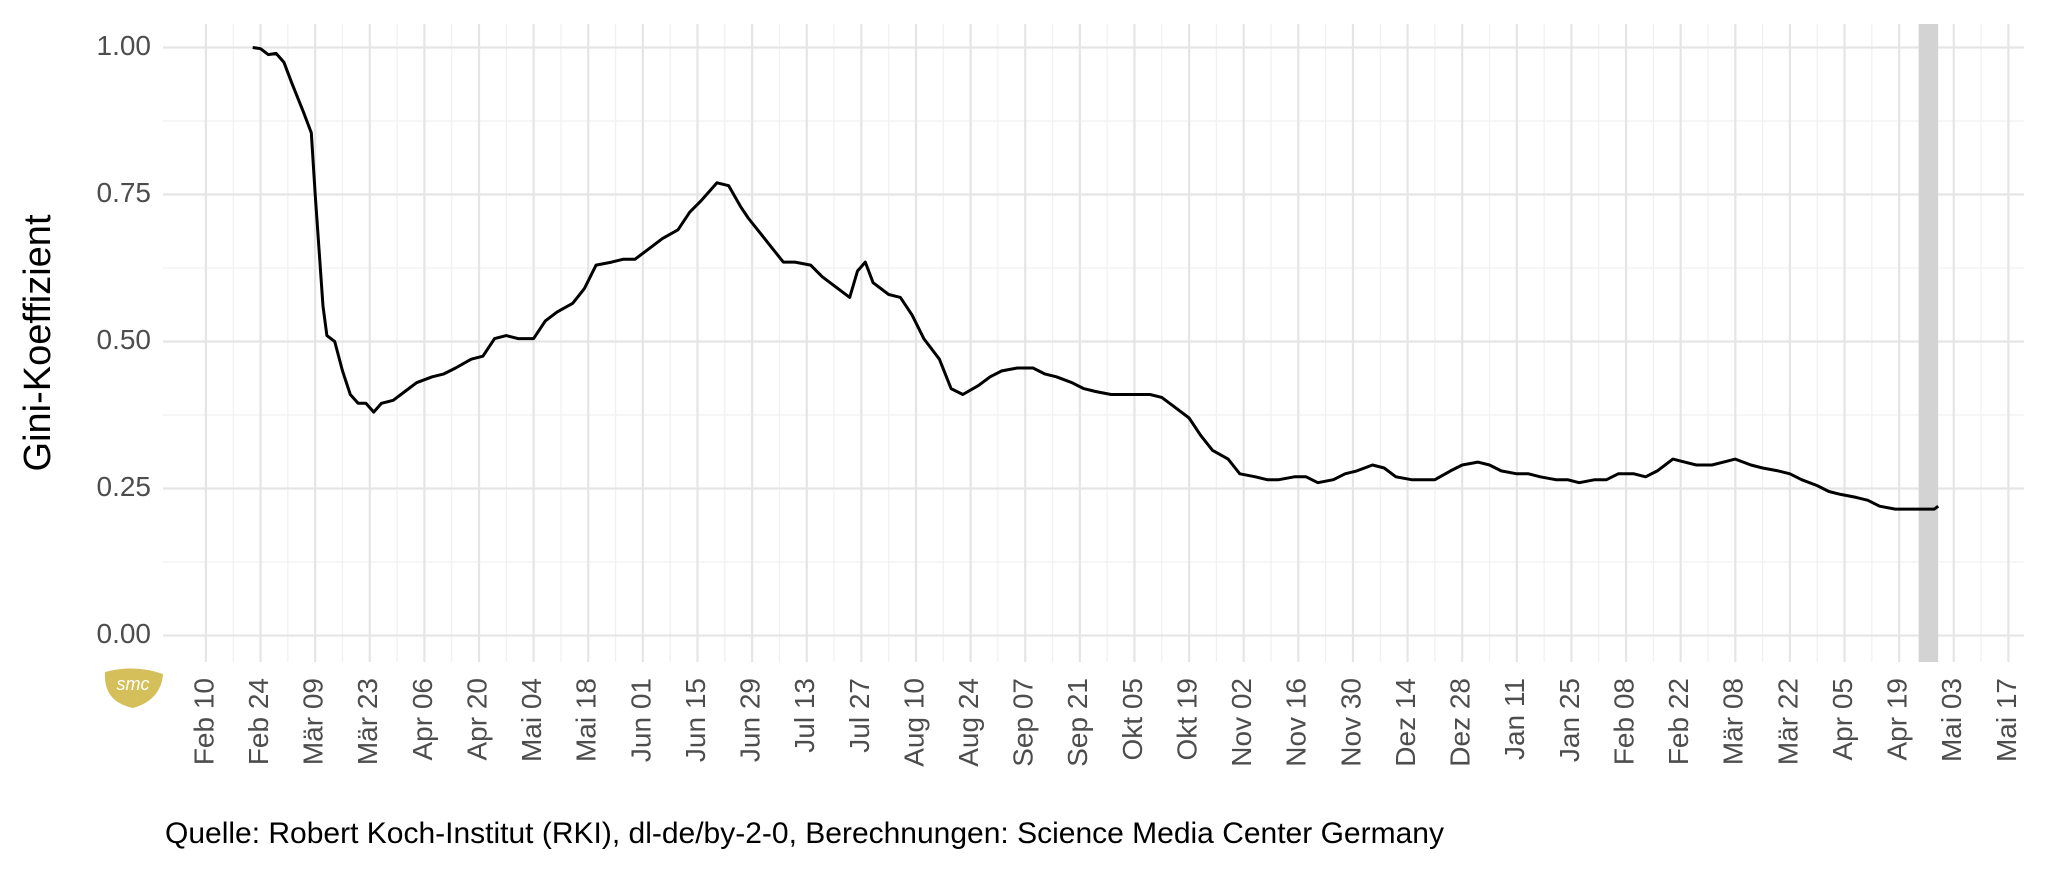  What do you see at coordinates (695, 720) in the screenshot?
I see `x-tick-label: Jun 15` at bounding box center [695, 720].